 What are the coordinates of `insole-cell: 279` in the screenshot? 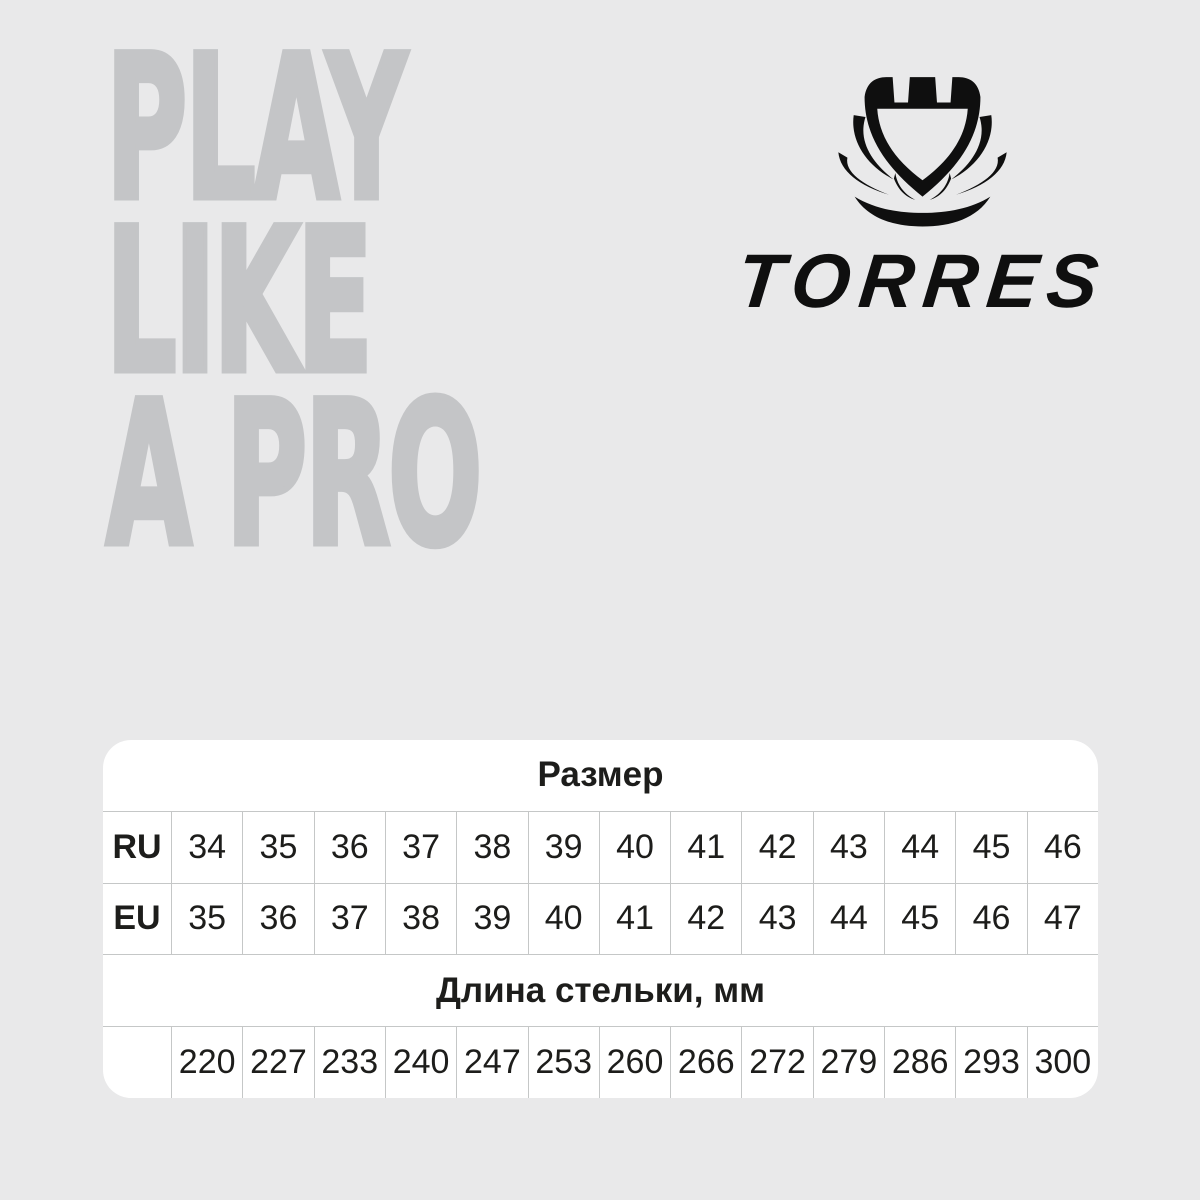 It's located at (848, 1062).